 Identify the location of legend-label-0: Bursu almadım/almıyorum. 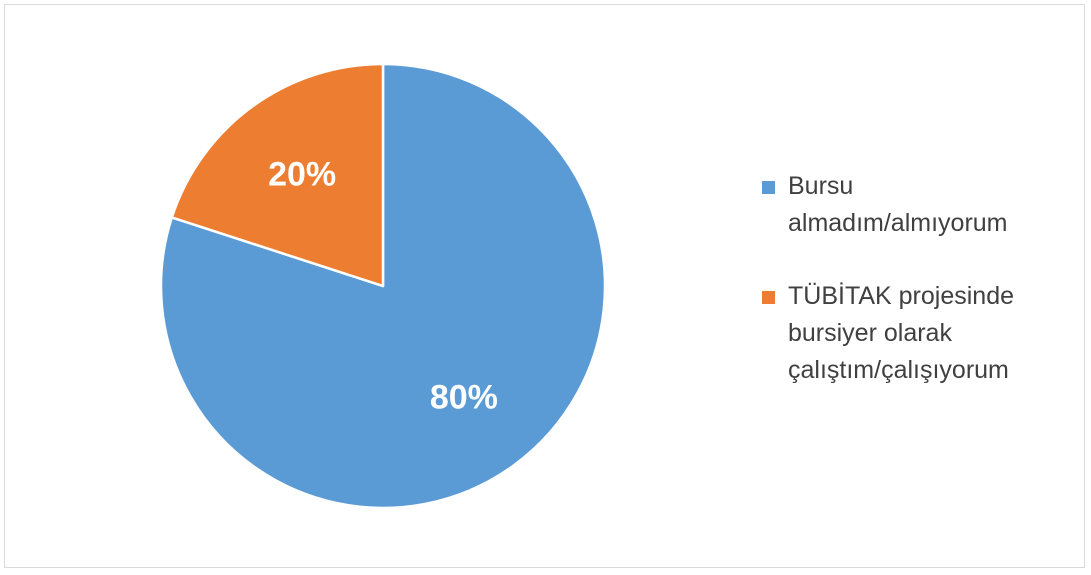
(898, 204).